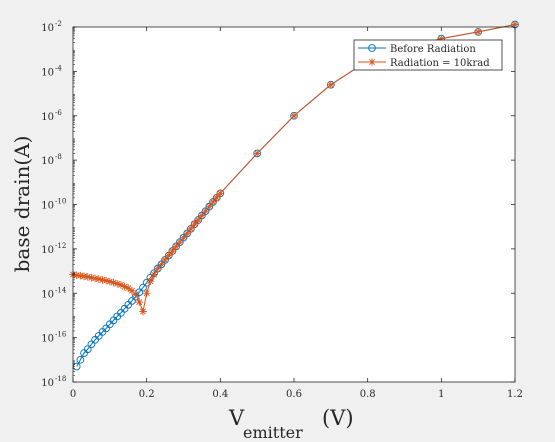 Image resolution: width=555 pixels, height=442 pixels. Describe the element at coordinates (60, 246) in the screenshot. I see `y-tick-exponent: -12` at that location.